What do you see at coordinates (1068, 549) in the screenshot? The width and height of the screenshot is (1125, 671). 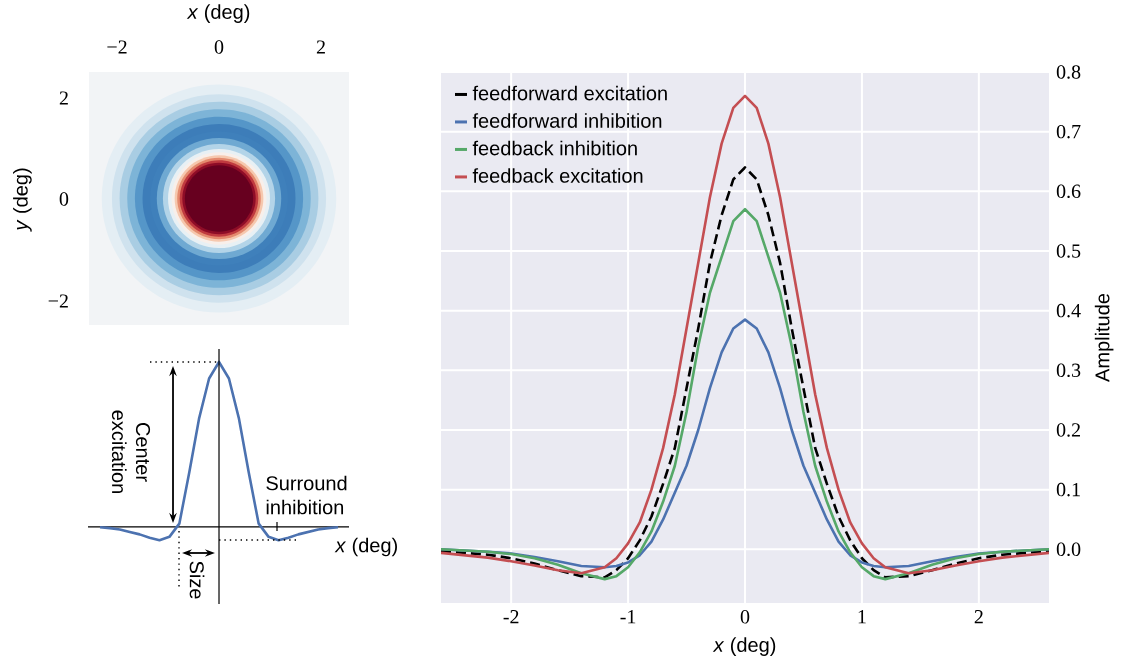 I see `y-tick-label: 0.0` at bounding box center [1068, 549].